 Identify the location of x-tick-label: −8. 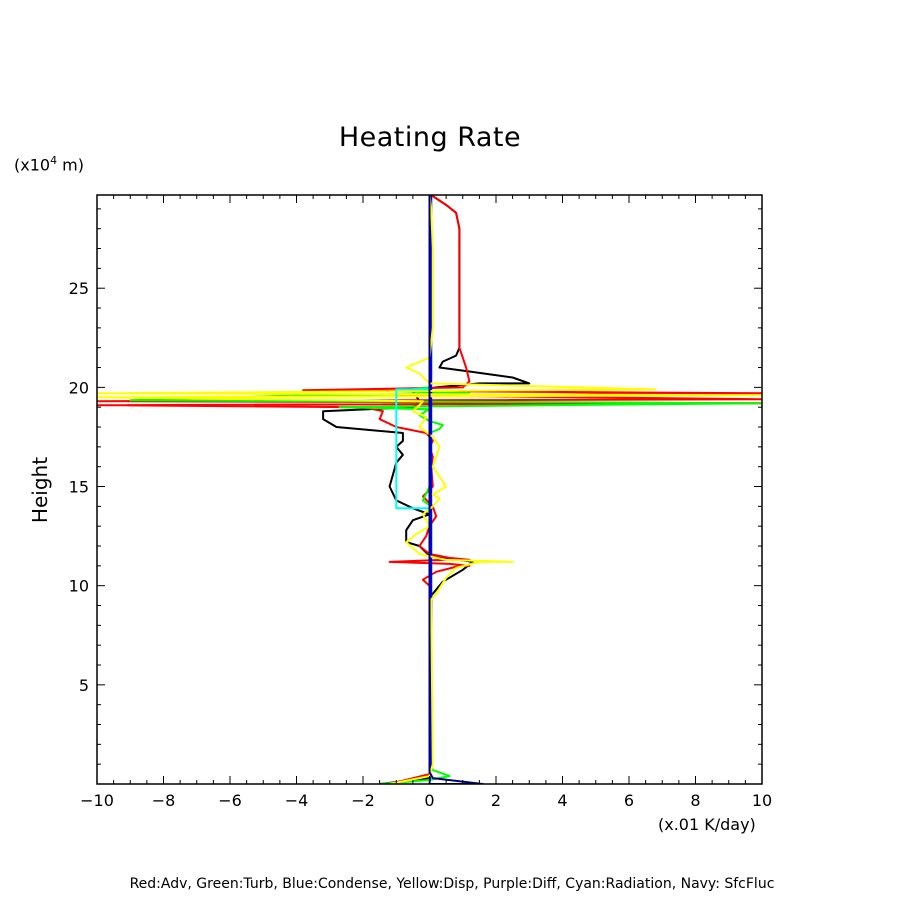
(164, 800).